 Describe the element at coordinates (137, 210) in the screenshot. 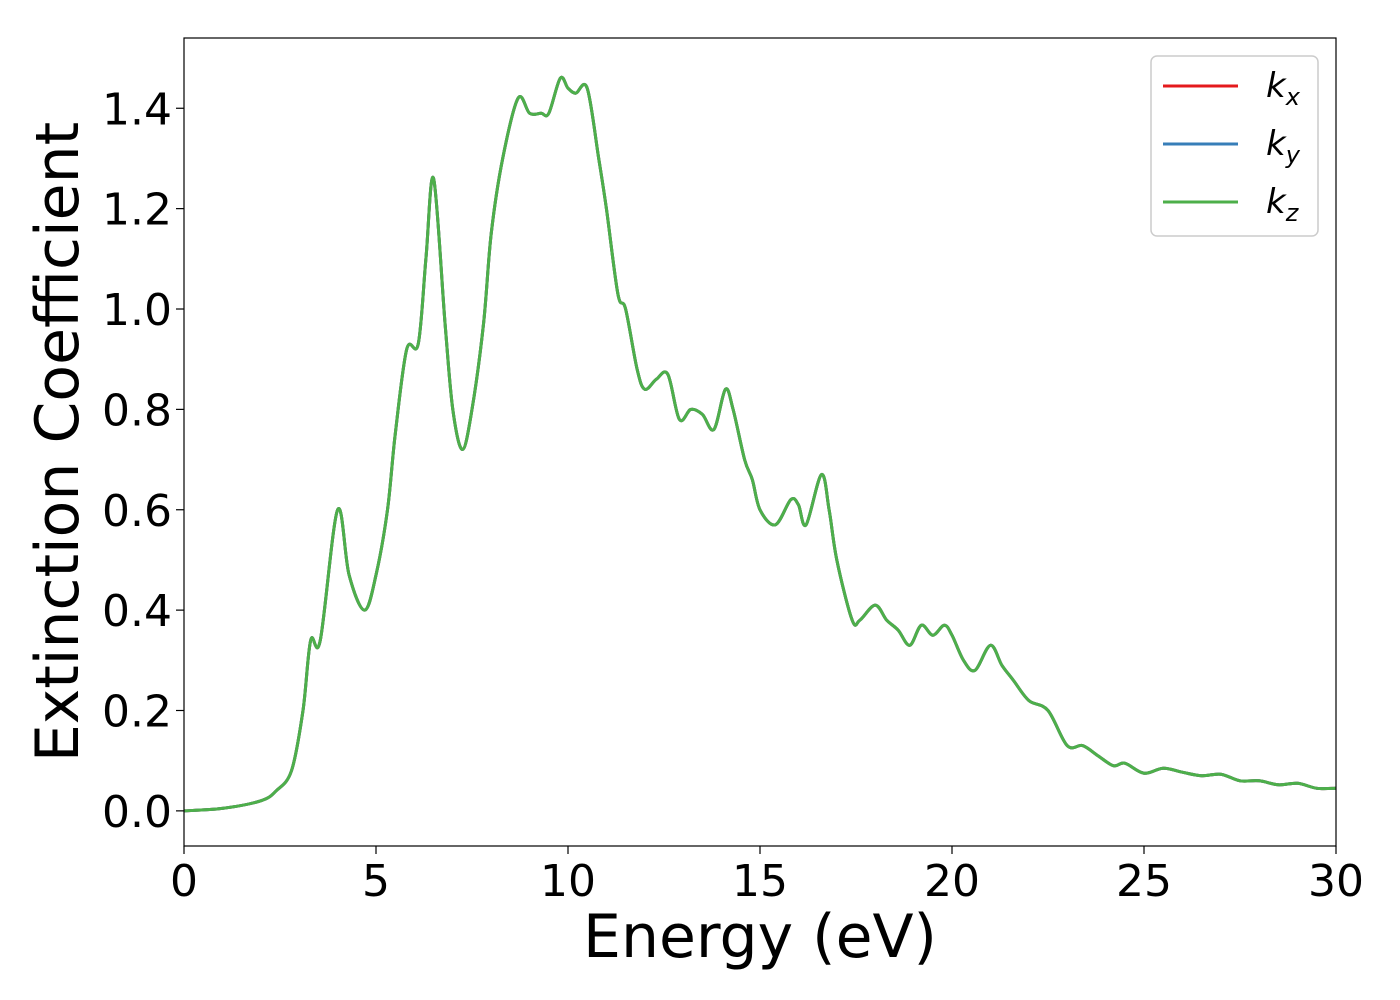

I see `y-tick-label: 1.2` at that location.